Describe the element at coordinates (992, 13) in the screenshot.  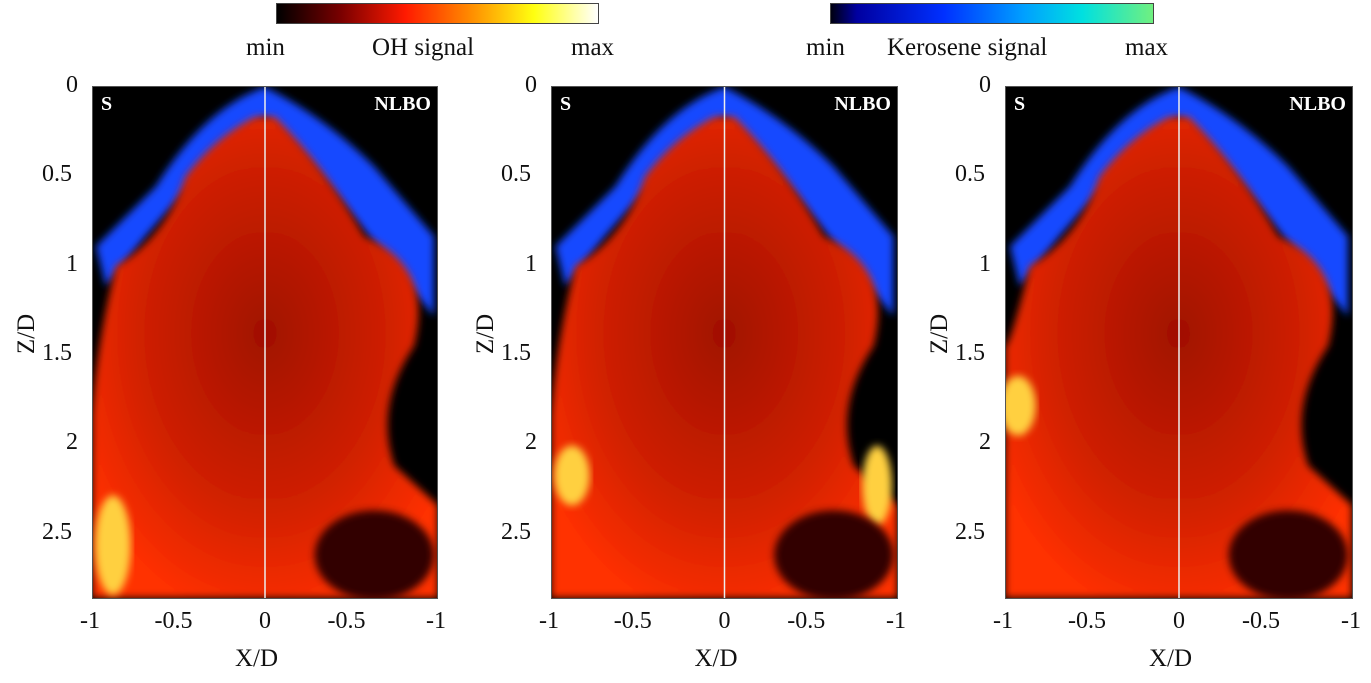
I see `kerosene-colorbar` at that location.